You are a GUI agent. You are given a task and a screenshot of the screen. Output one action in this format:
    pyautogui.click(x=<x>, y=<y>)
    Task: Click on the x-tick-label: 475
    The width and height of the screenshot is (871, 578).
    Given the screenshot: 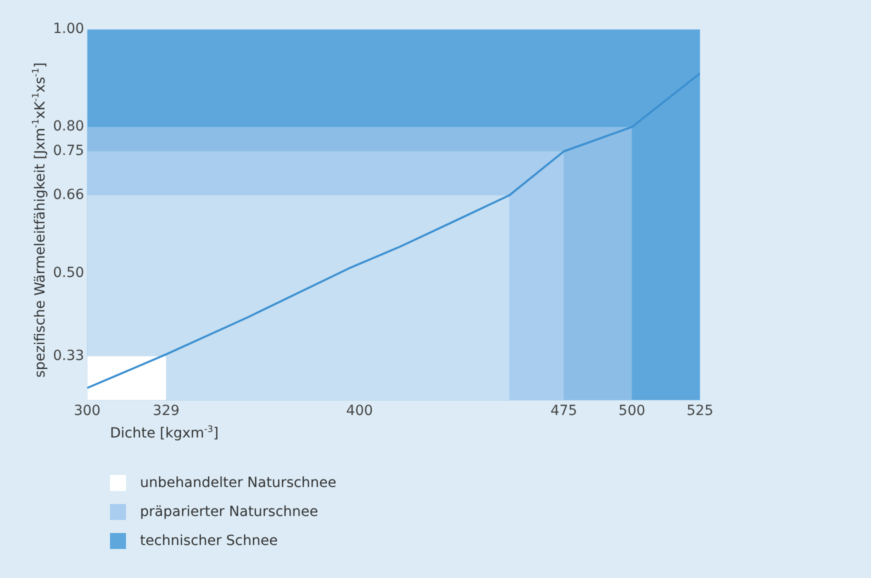 What is the action you would take?
    pyautogui.click(x=564, y=411)
    